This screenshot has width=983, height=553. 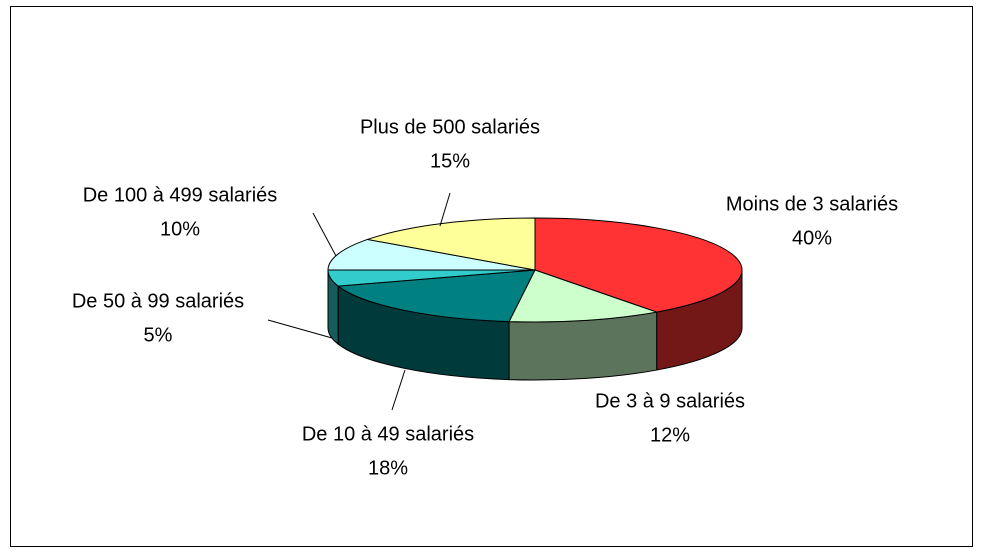 What do you see at coordinates (450, 161) in the screenshot?
I see `slice-value-label: 15%` at bounding box center [450, 161].